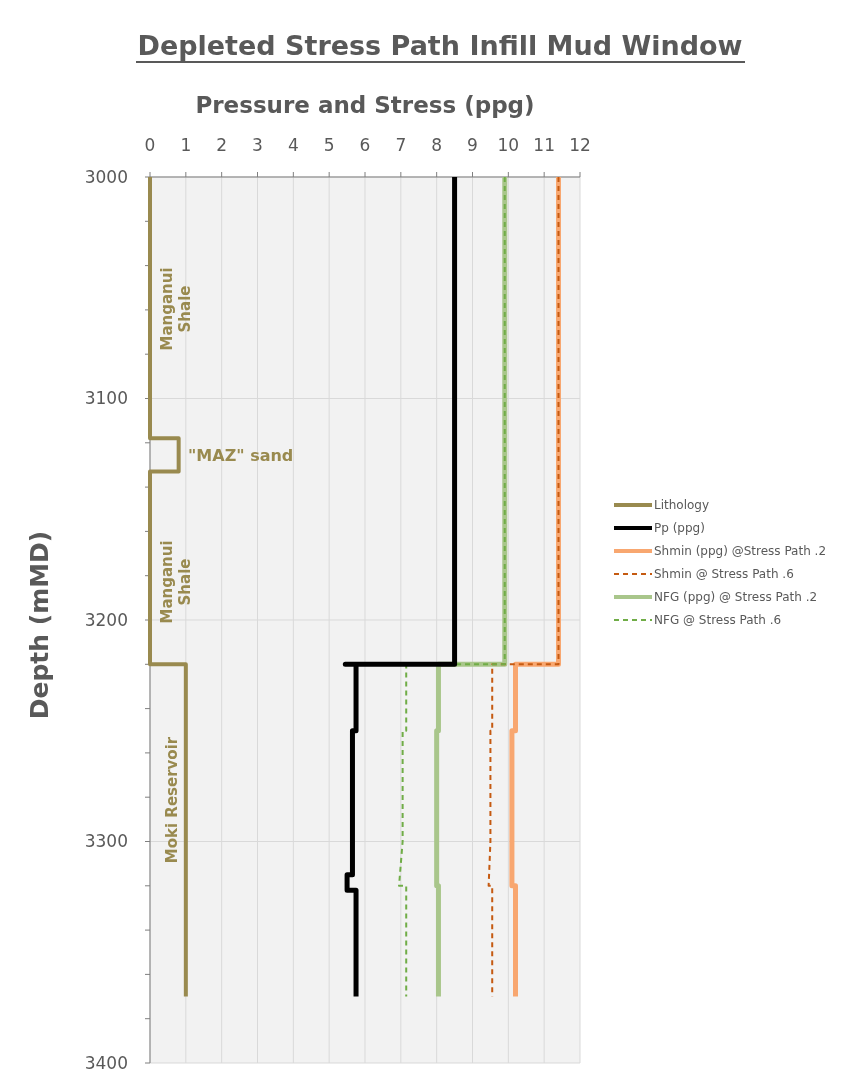  I want to click on x-tick-label: 1, so click(186, 145).